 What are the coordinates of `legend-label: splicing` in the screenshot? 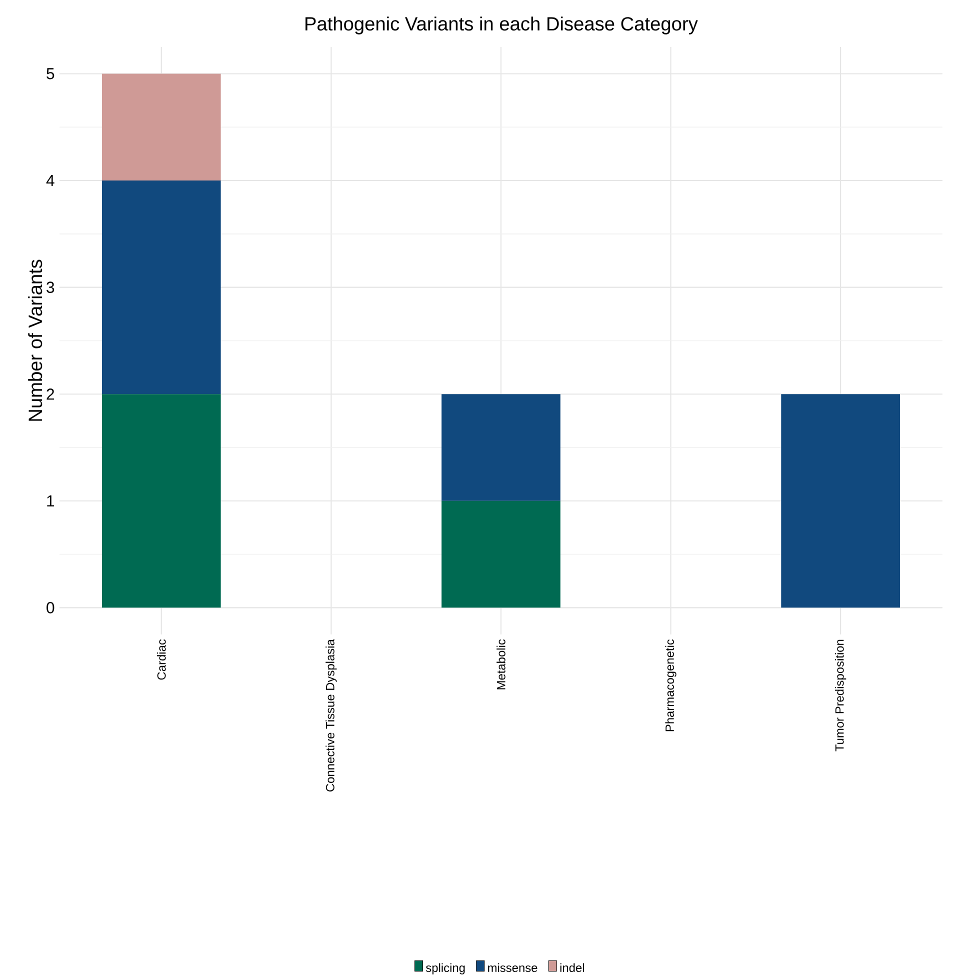 It's located at (445, 968).